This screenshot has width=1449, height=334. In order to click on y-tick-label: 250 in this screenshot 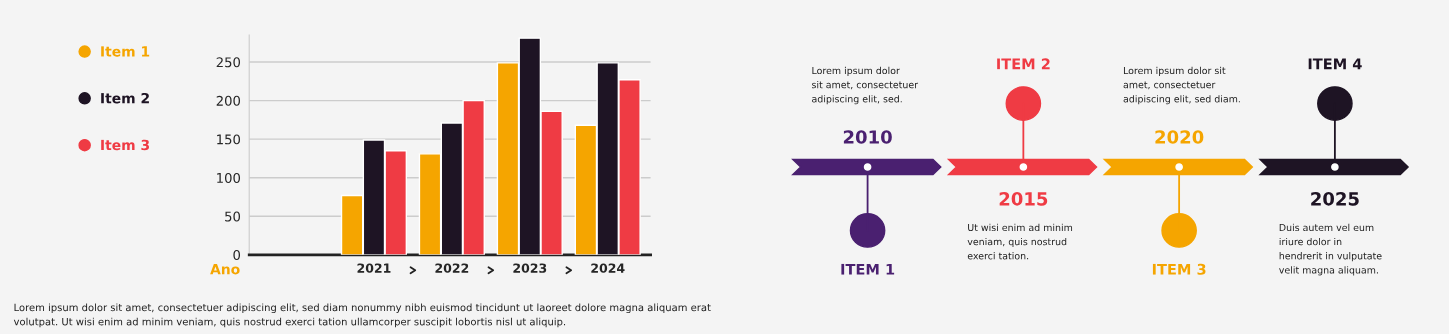, I will do `click(228, 62)`.